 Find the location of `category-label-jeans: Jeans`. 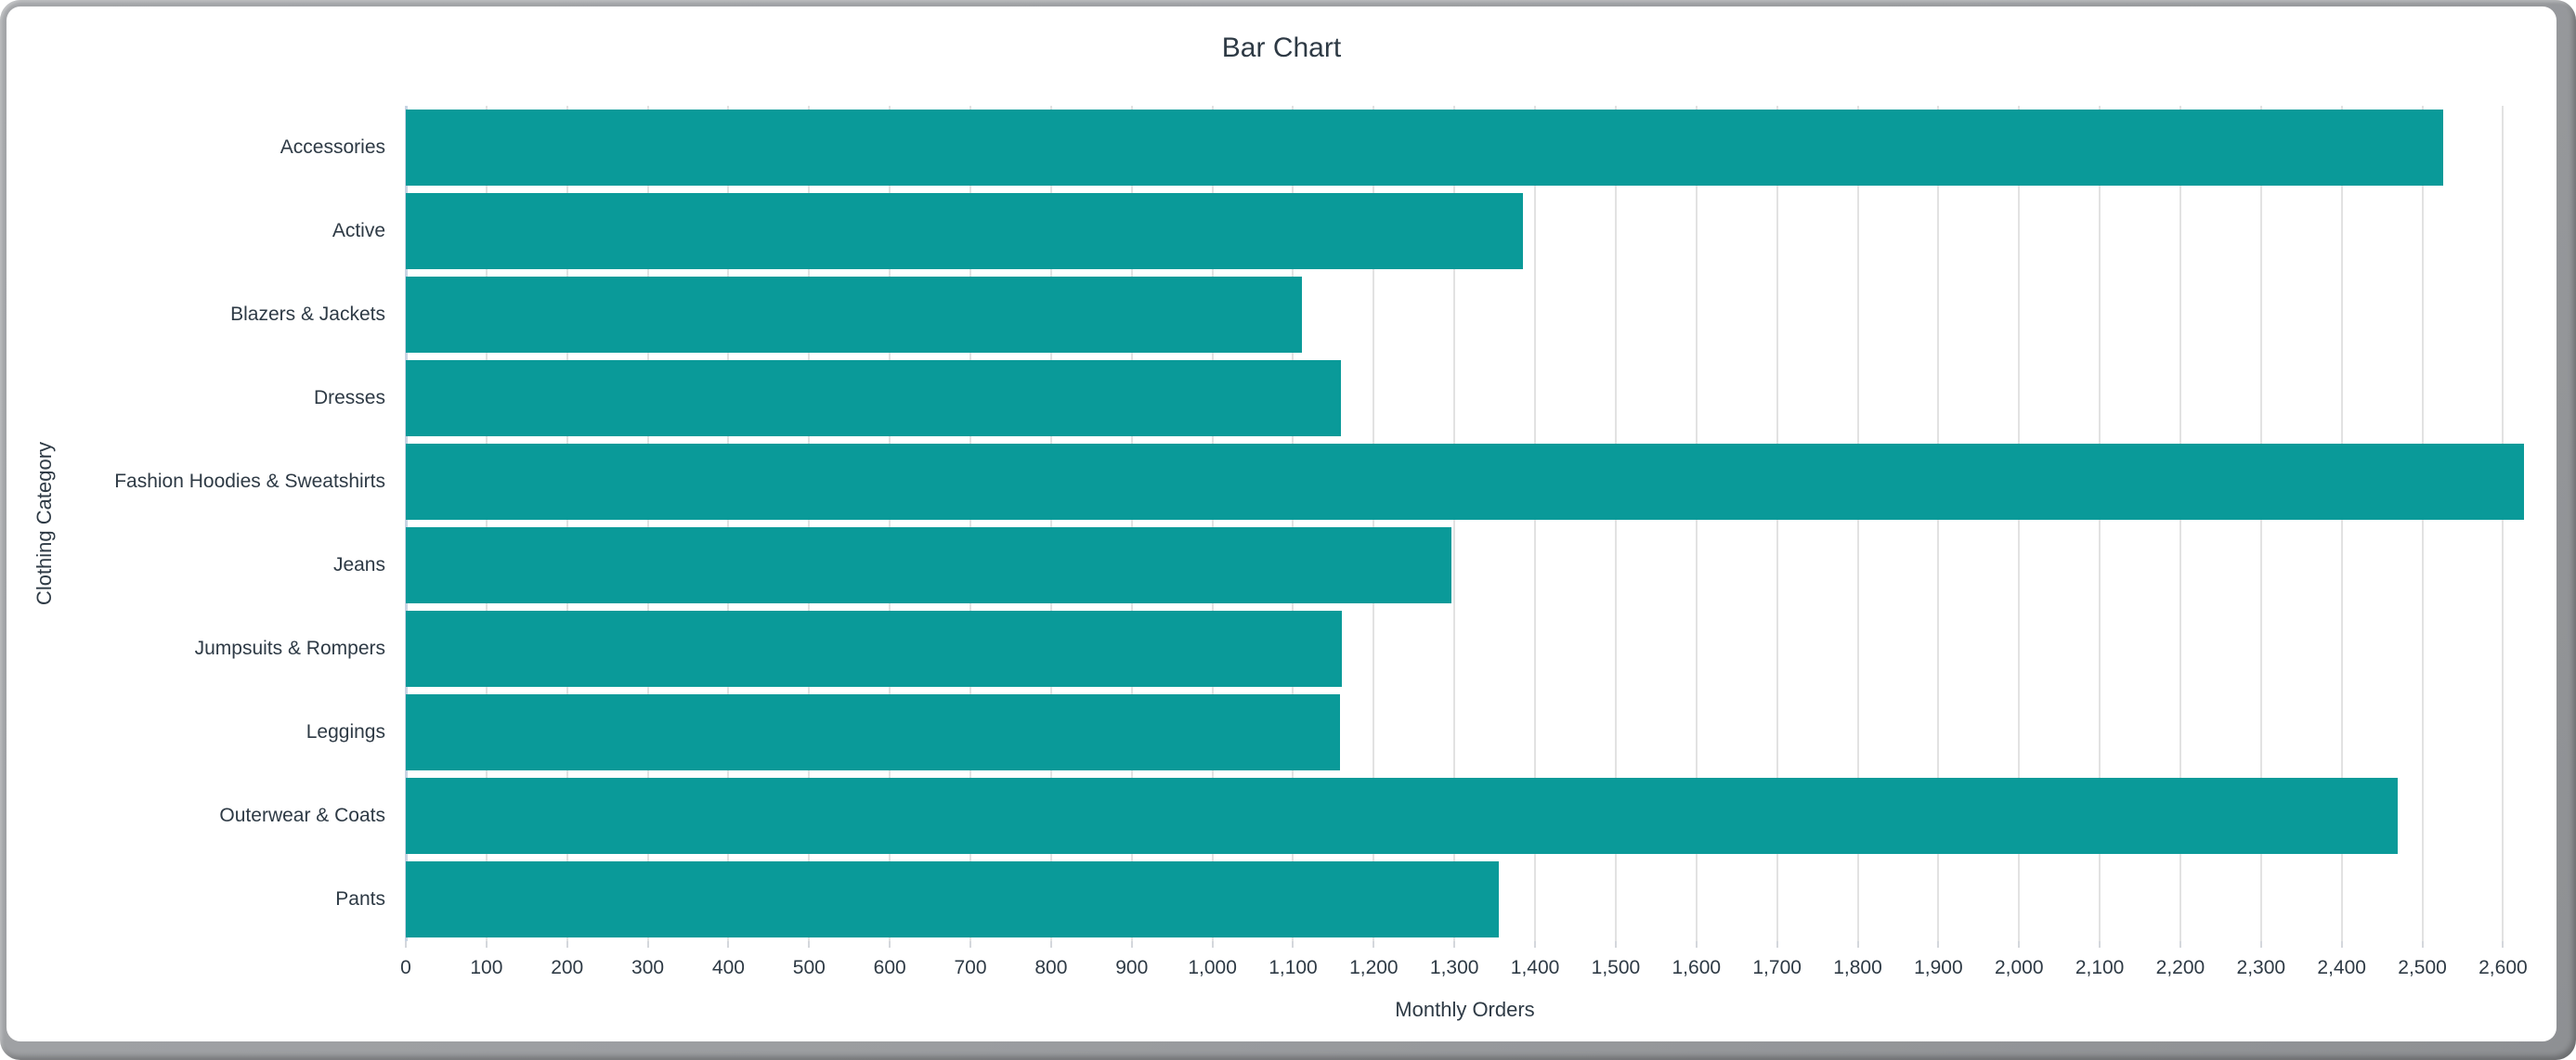

category-label-jeans: Jeans is located at coordinates (358, 565).